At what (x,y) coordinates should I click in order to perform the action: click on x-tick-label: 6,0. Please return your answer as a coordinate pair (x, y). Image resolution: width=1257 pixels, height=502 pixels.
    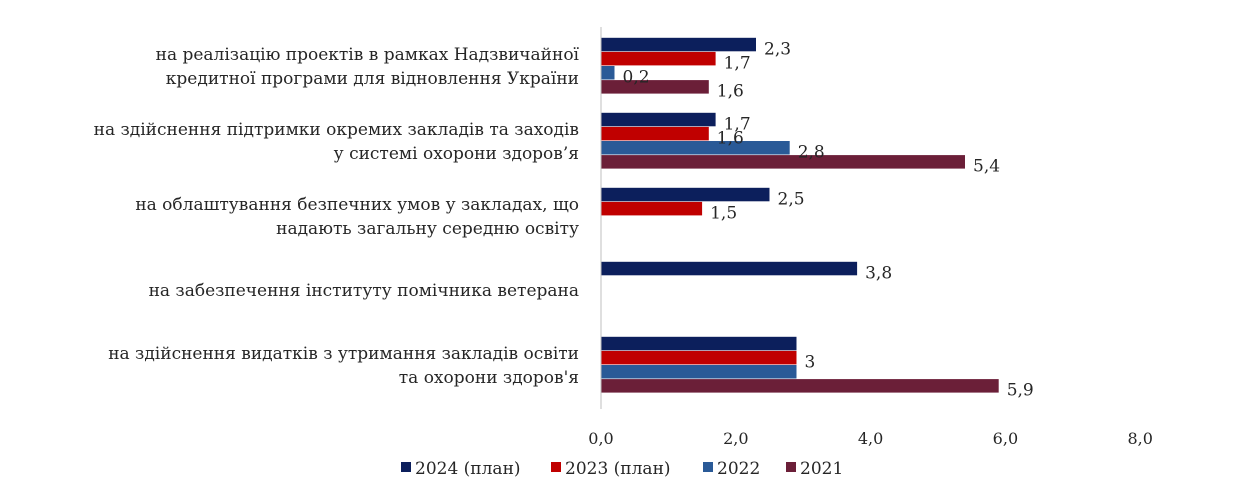
    Looking at the image, I should click on (1005, 438).